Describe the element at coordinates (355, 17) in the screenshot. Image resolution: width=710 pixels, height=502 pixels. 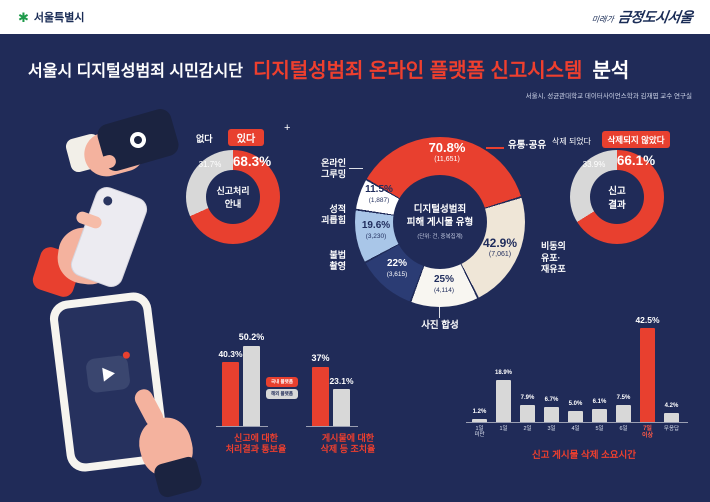
I see `header-bar: ✱ 서울특별시 미래가 금정도시서울` at that location.